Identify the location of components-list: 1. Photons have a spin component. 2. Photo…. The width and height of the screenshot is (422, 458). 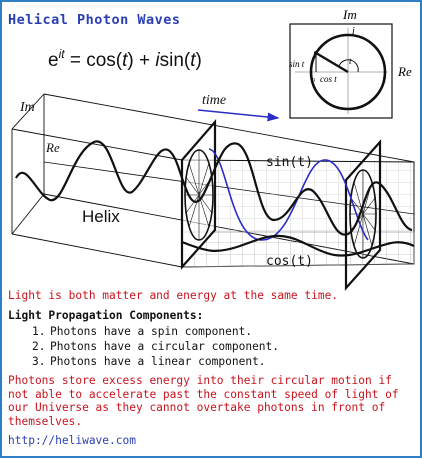
(211, 346).